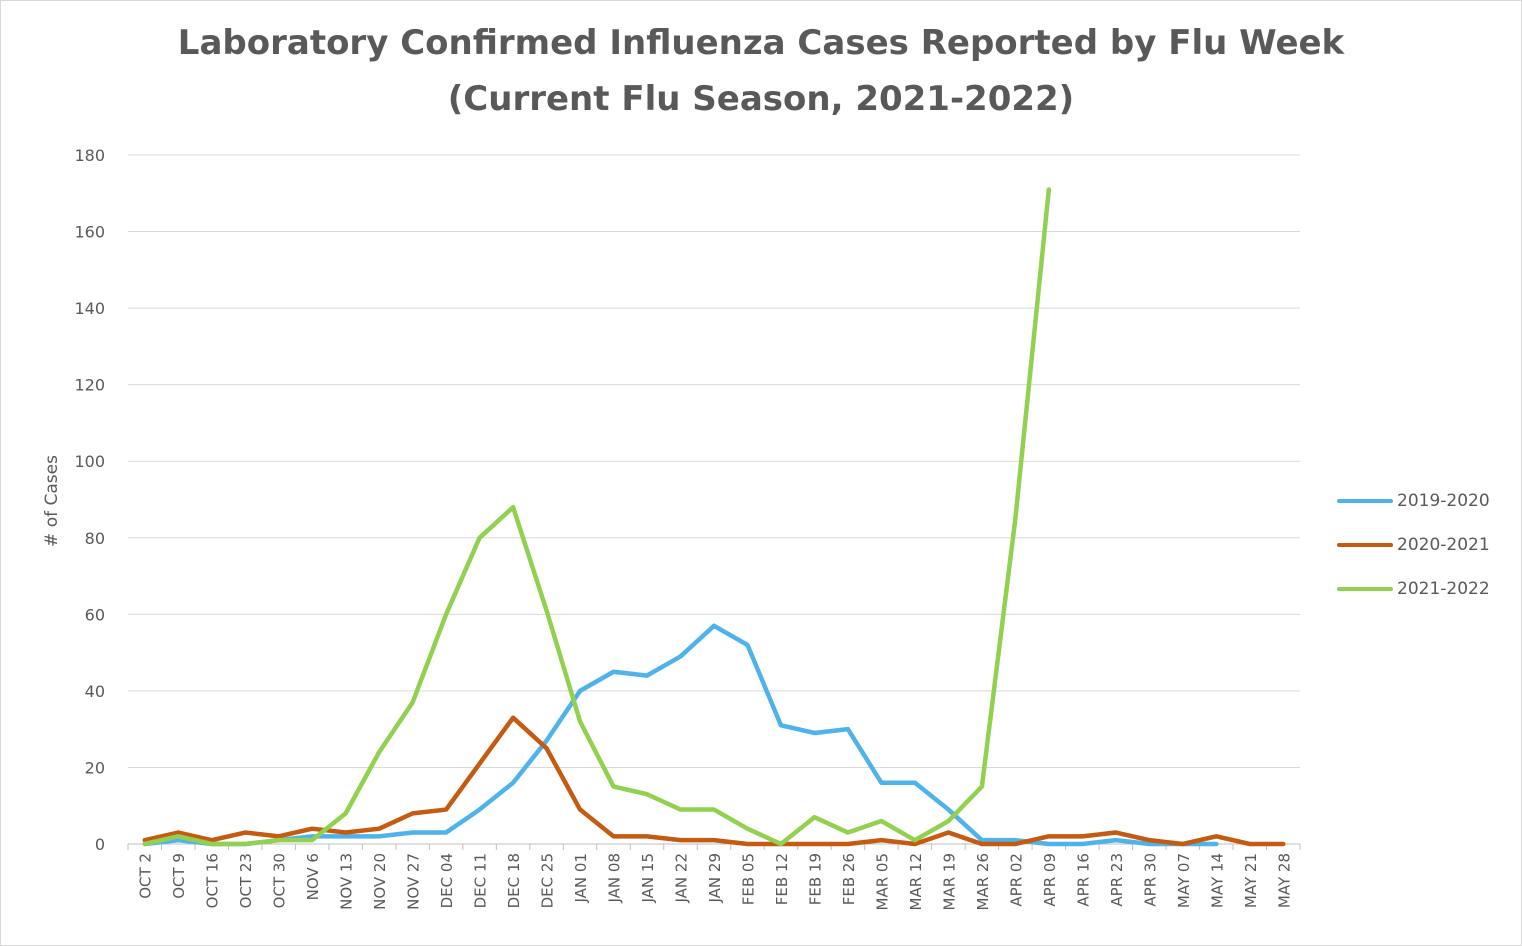 The height and width of the screenshot is (946, 1522). What do you see at coordinates (414, 881) in the screenshot?
I see `x-tick-label: NOV 27` at bounding box center [414, 881].